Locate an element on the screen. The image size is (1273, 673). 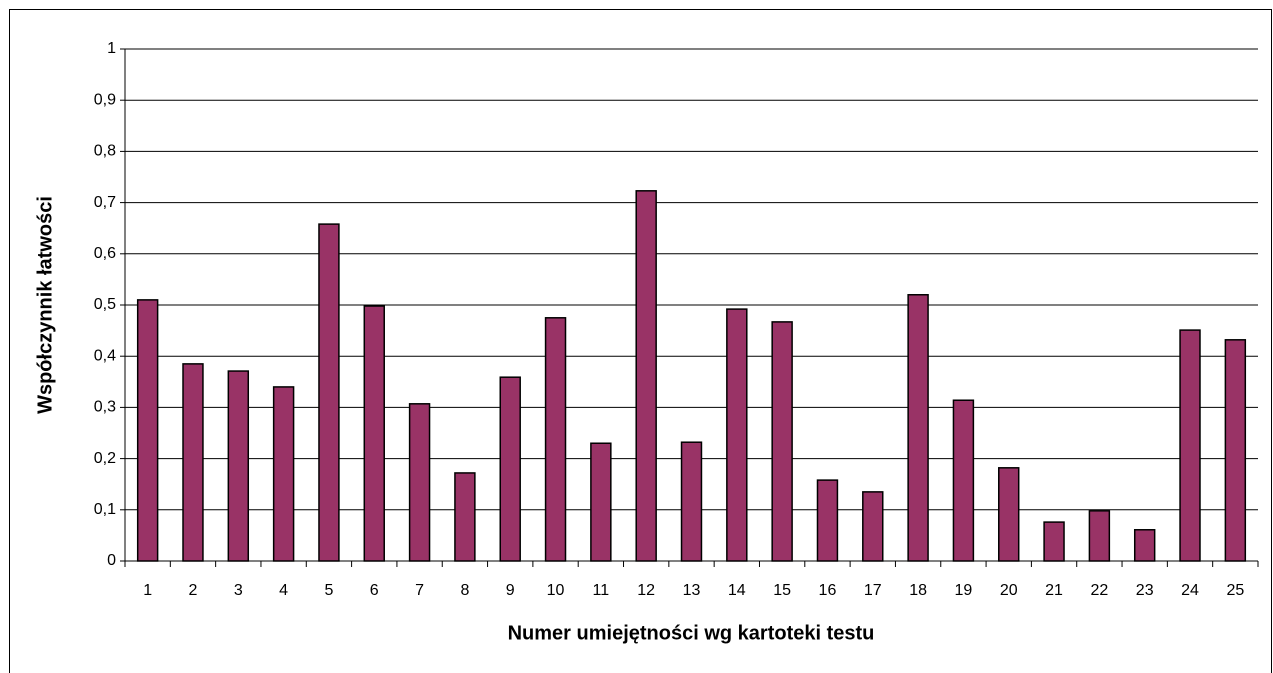
x-tick-label: 4 is located at coordinates (283, 590).